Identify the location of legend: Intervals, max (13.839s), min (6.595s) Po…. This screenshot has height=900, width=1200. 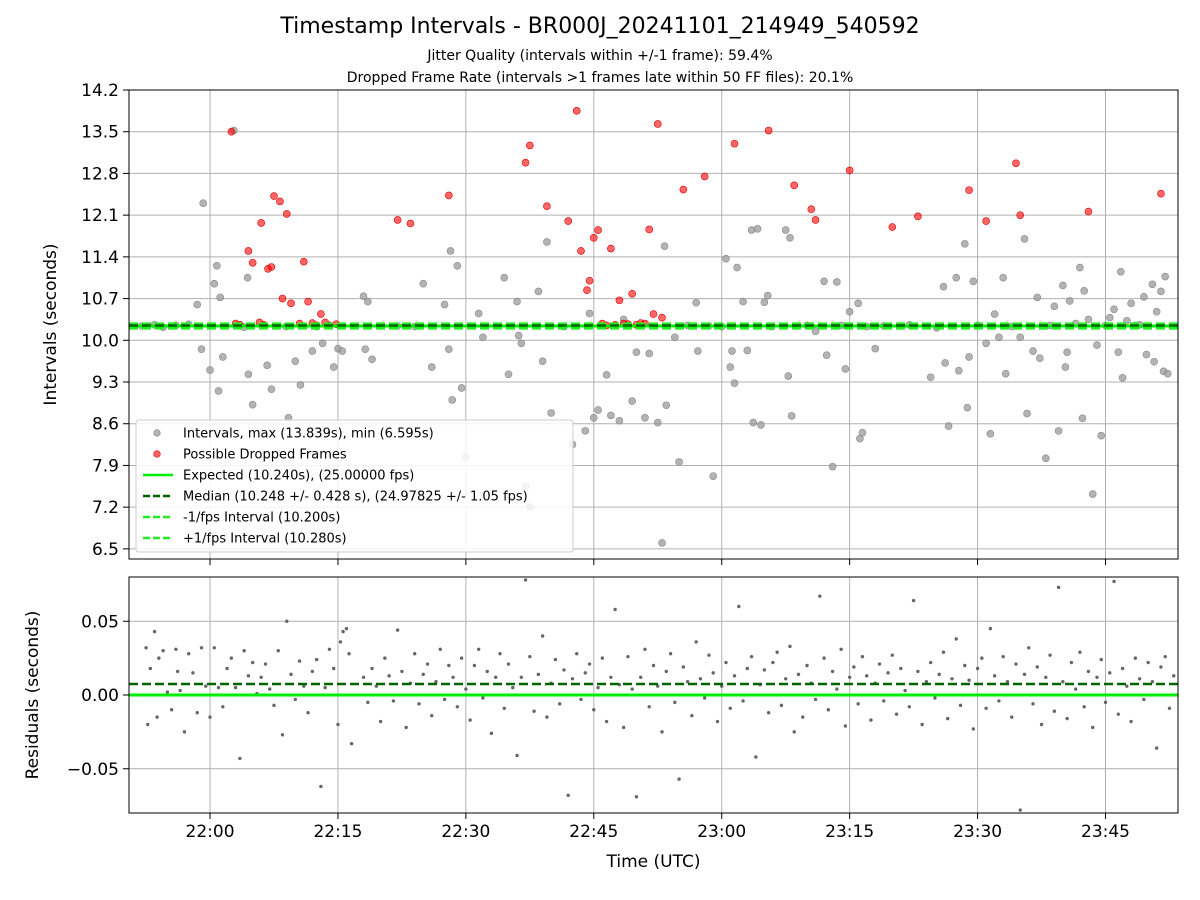
(354, 486).